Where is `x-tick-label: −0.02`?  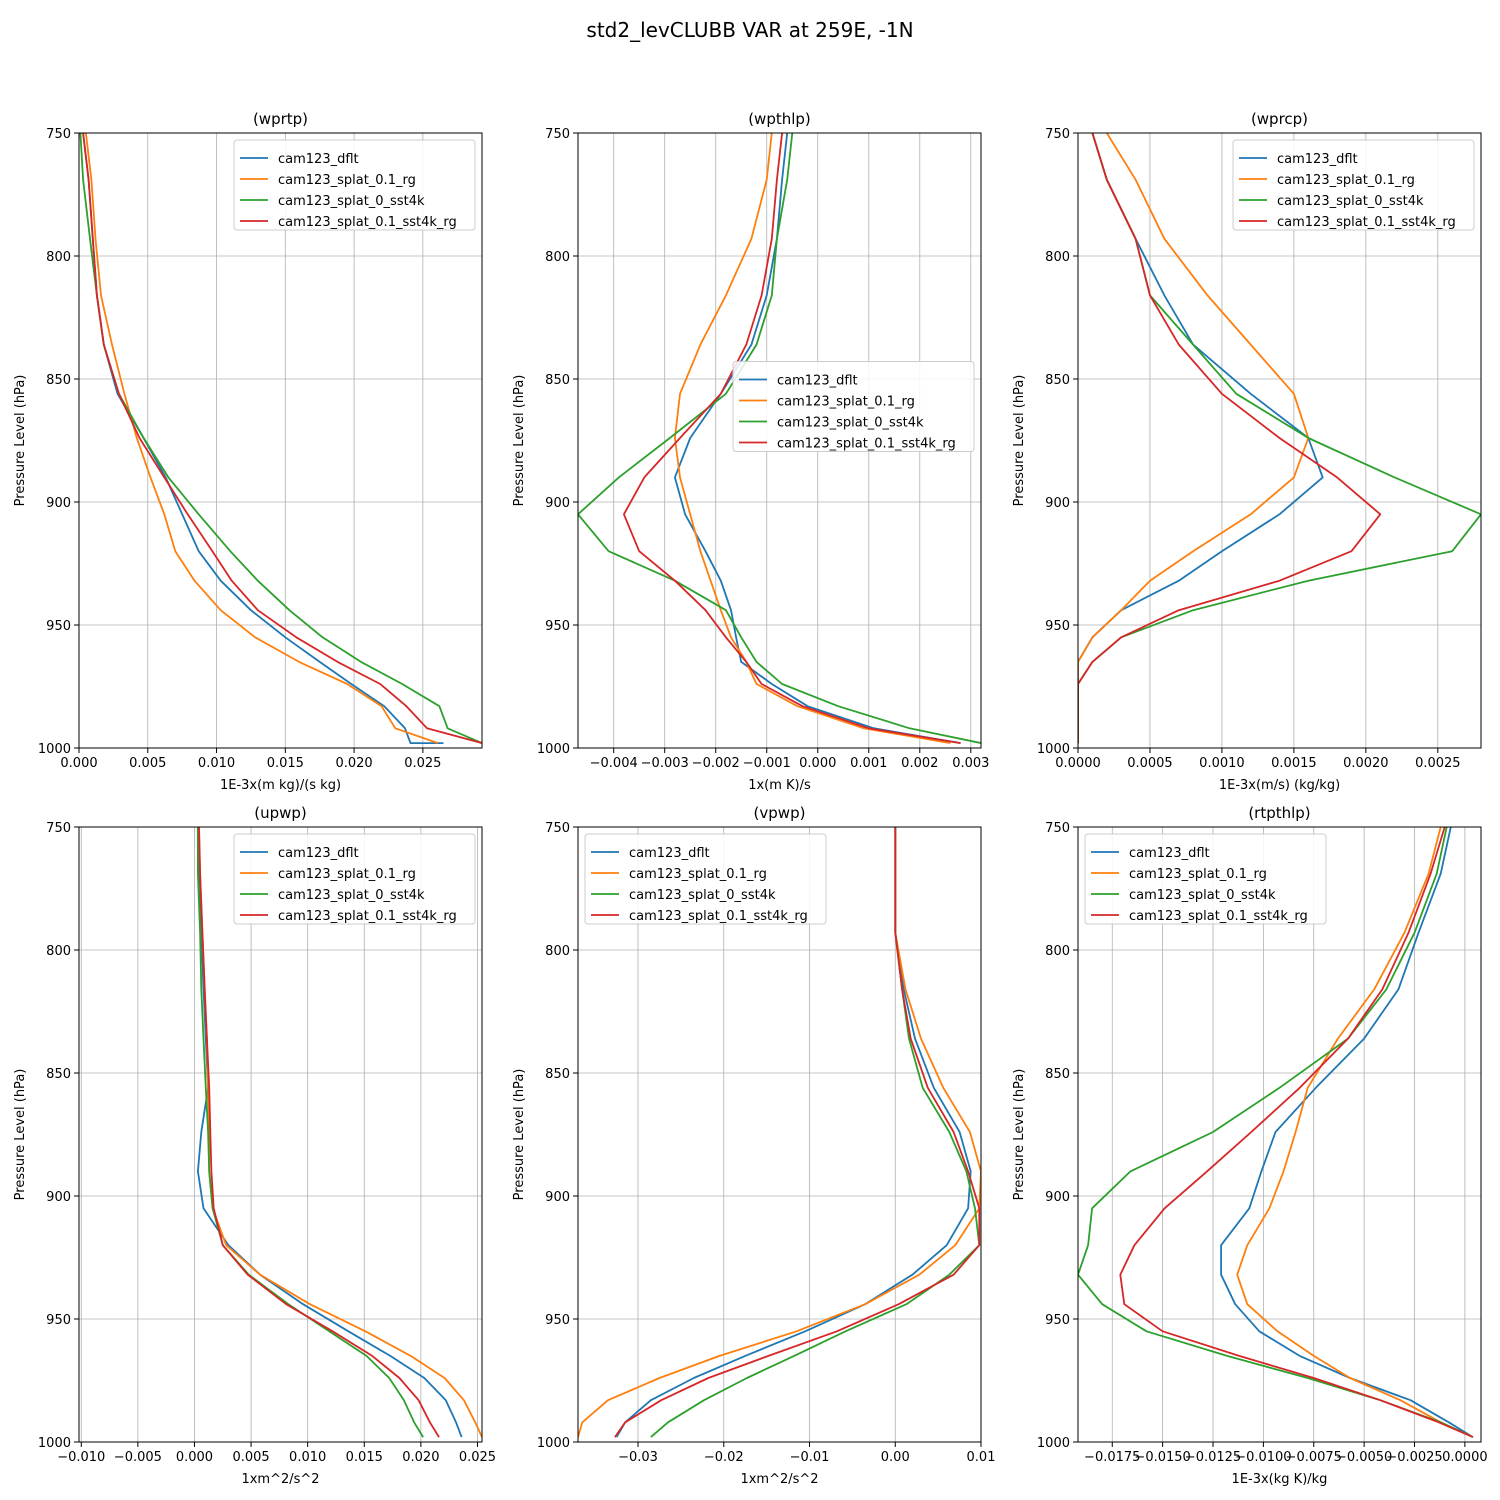 x-tick-label: −0.02 is located at coordinates (724, 1457).